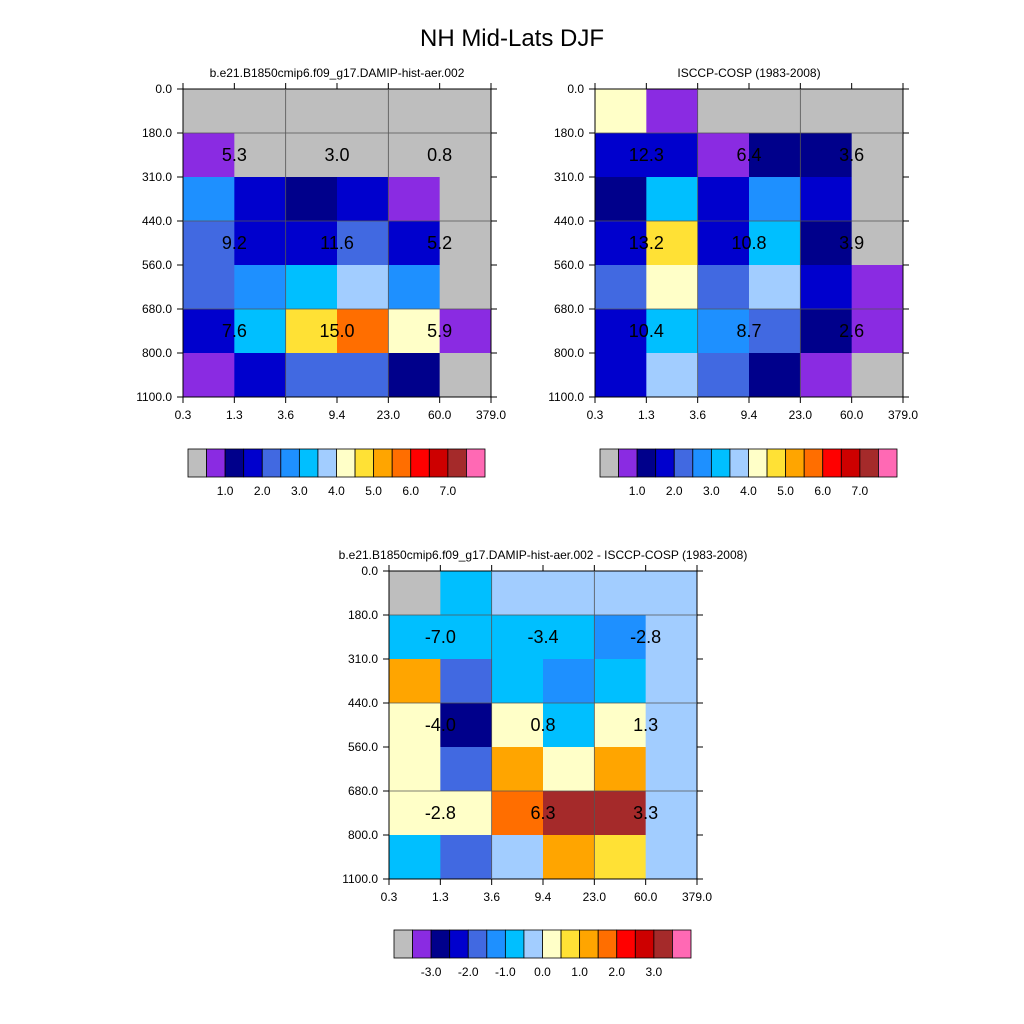  Describe the element at coordinates (748, 155) in the screenshot. I see `box-value-label: 6.4` at that location.